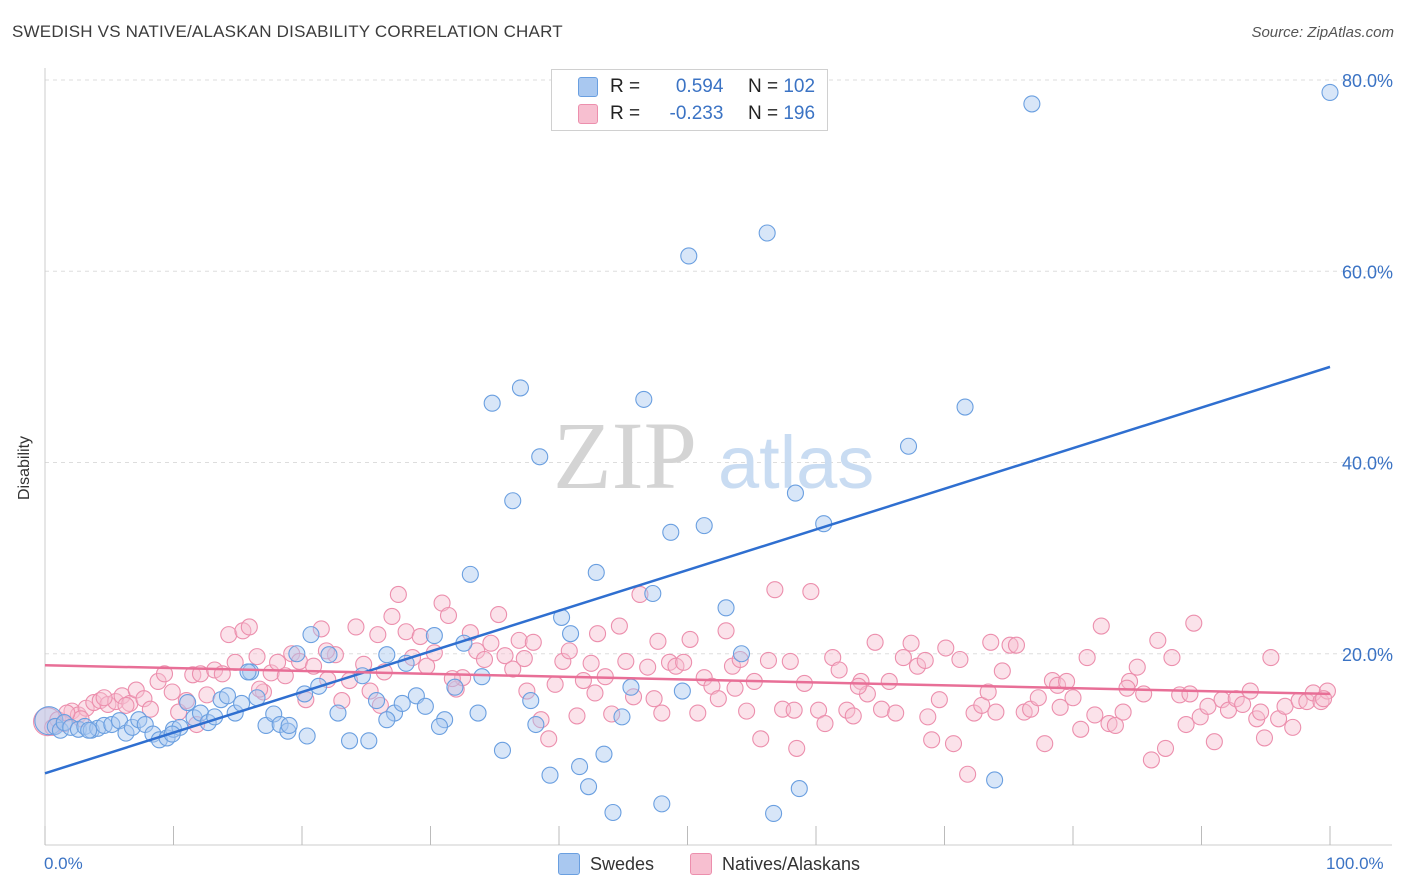  I want to click on legend-n-value: 196, so click(799, 113).